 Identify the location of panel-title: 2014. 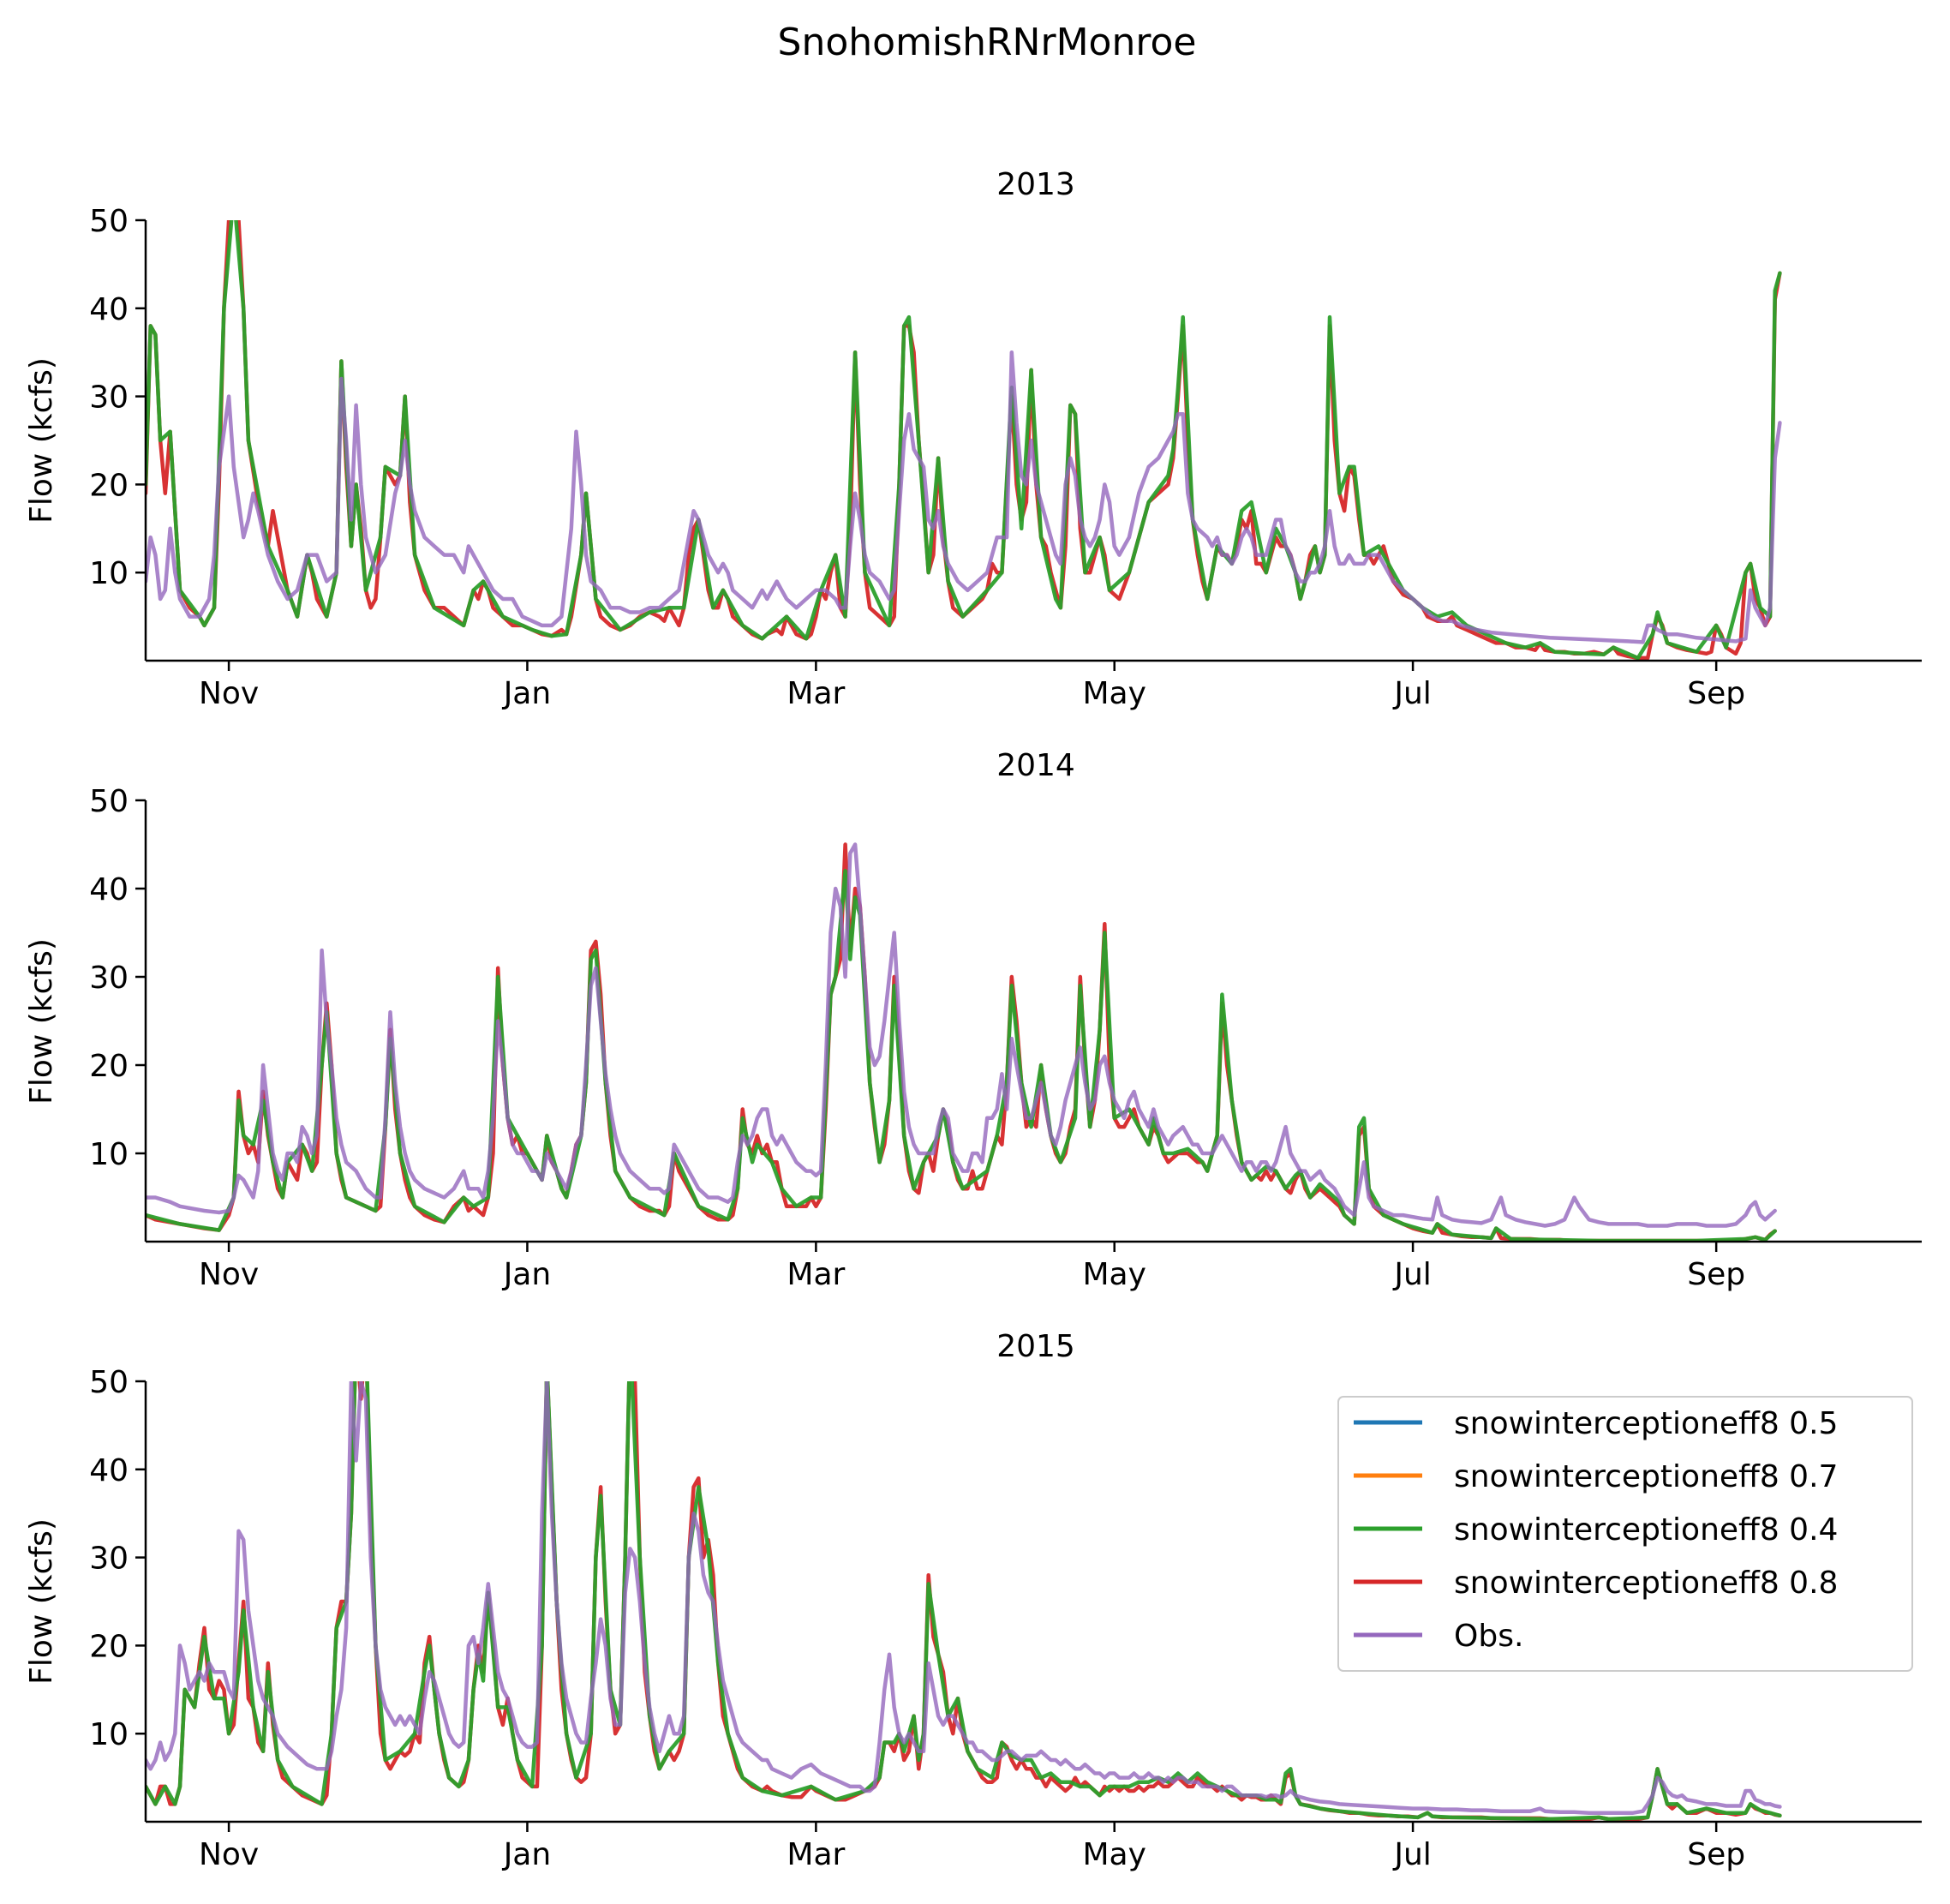
(1035, 766).